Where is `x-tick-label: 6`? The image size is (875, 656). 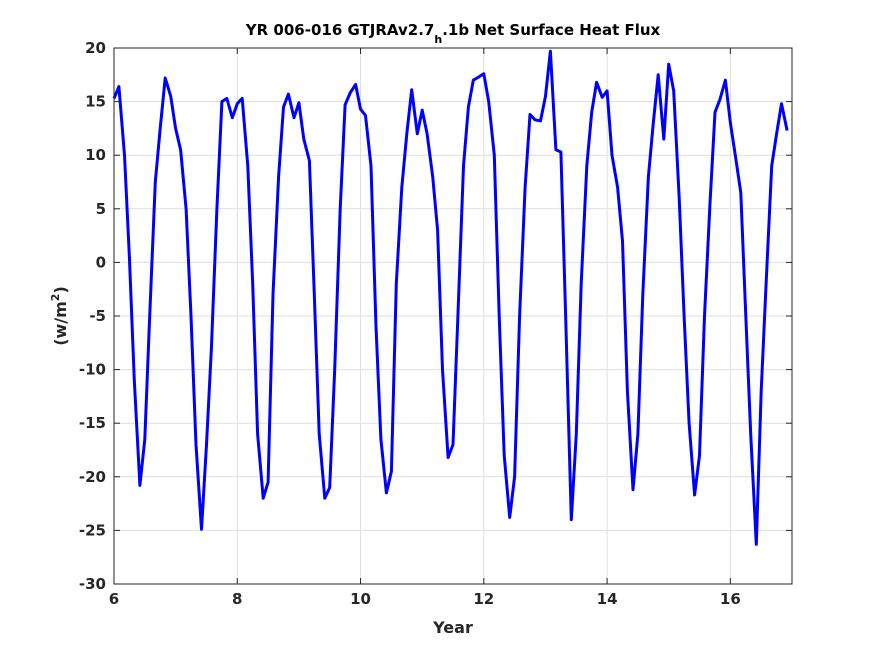 x-tick-label: 6 is located at coordinates (114, 599).